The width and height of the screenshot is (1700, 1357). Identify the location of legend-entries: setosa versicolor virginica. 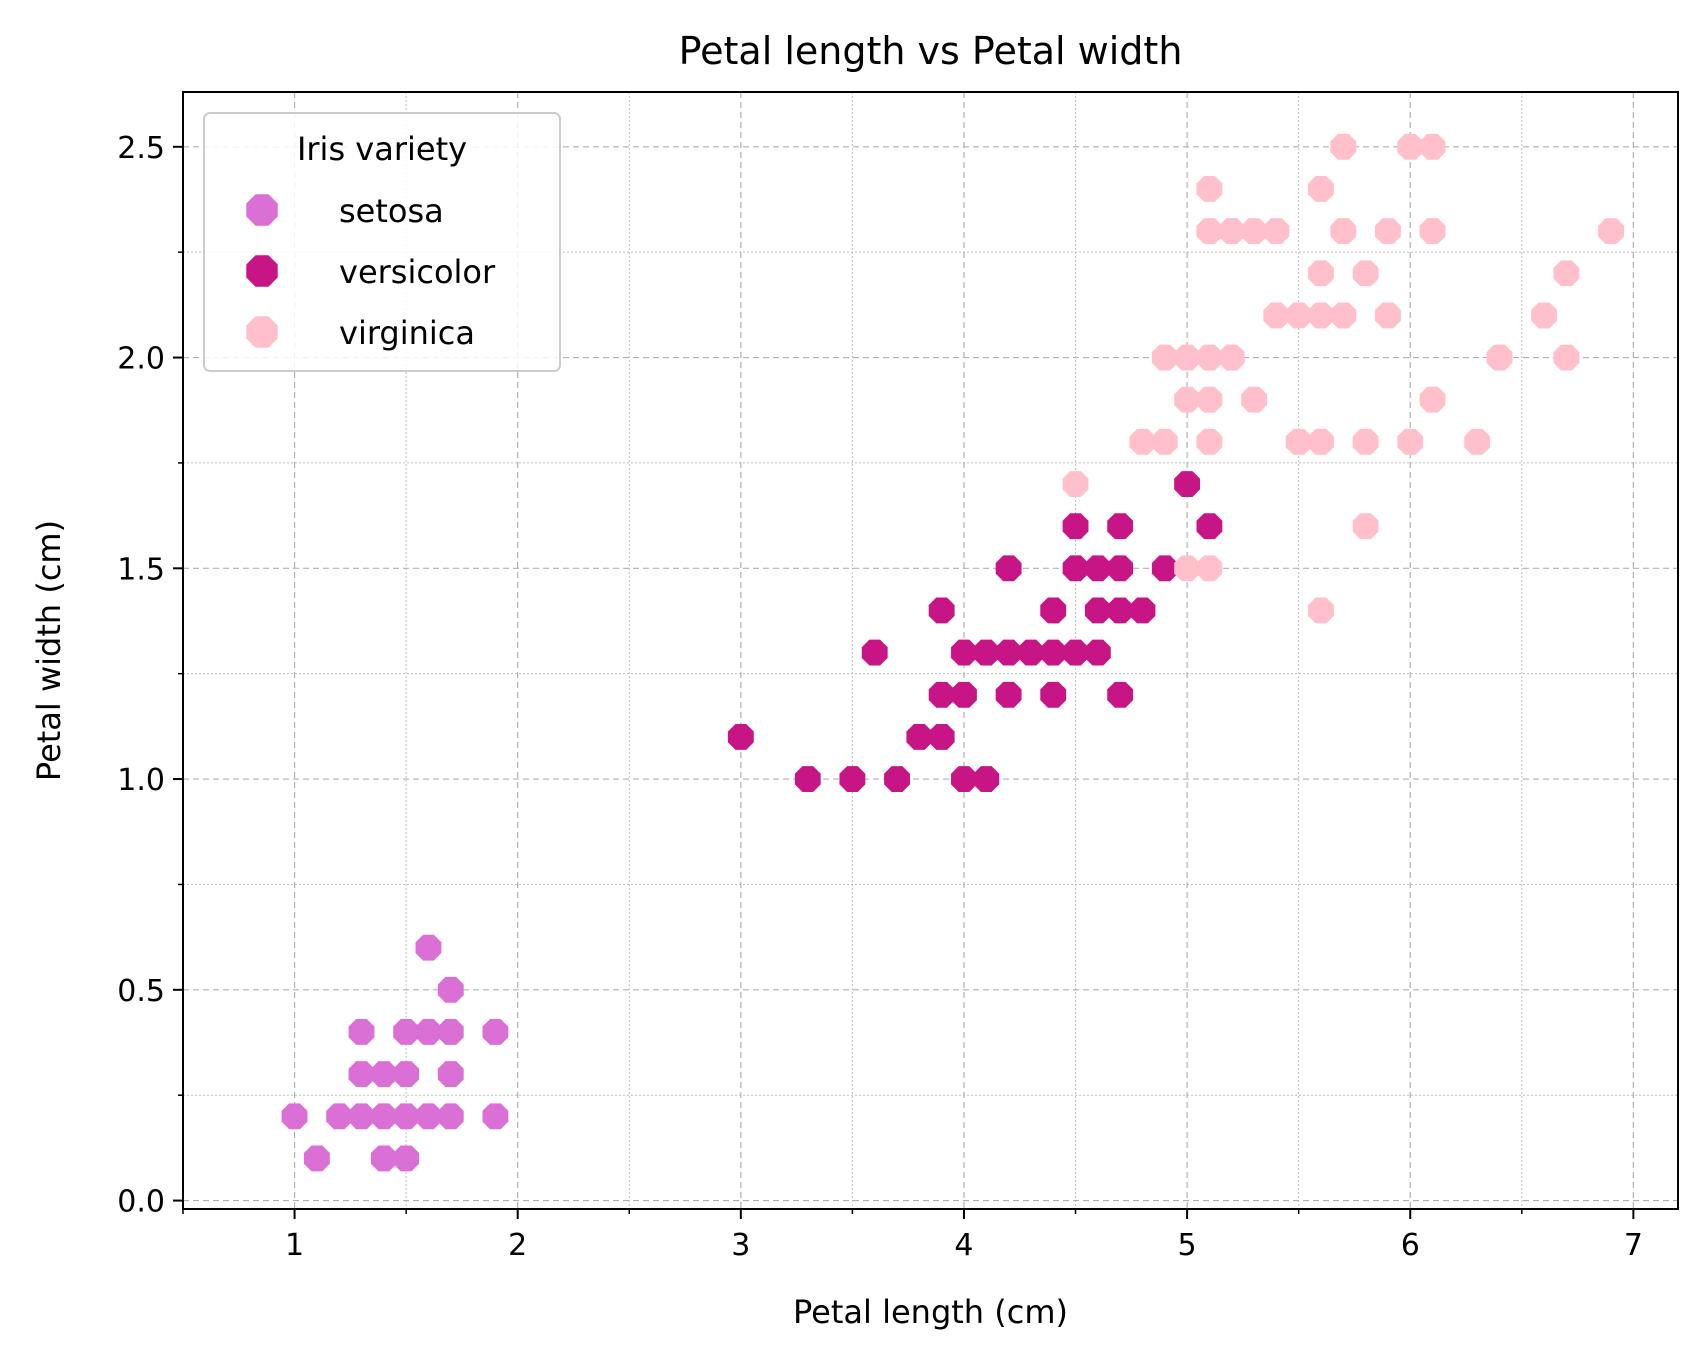
(371, 272).